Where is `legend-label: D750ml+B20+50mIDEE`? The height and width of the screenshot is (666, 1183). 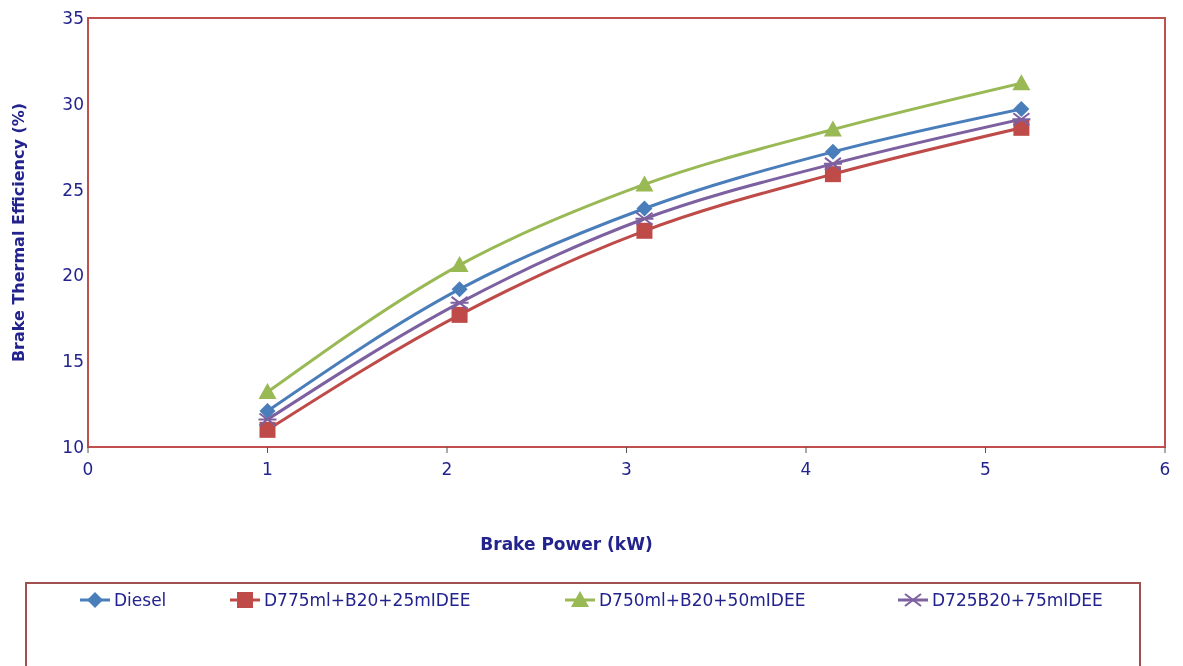
legend-label: D750ml+B20+50mIDEE is located at coordinates (702, 600).